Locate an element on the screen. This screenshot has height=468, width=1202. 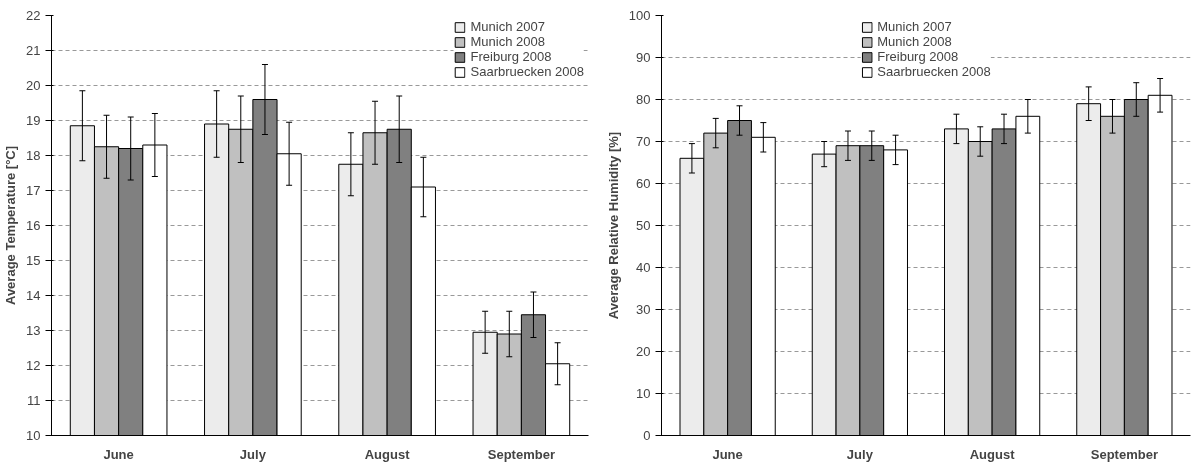
y-axis-title: Average Relative Humidity [%] is located at coordinates (613, 225).